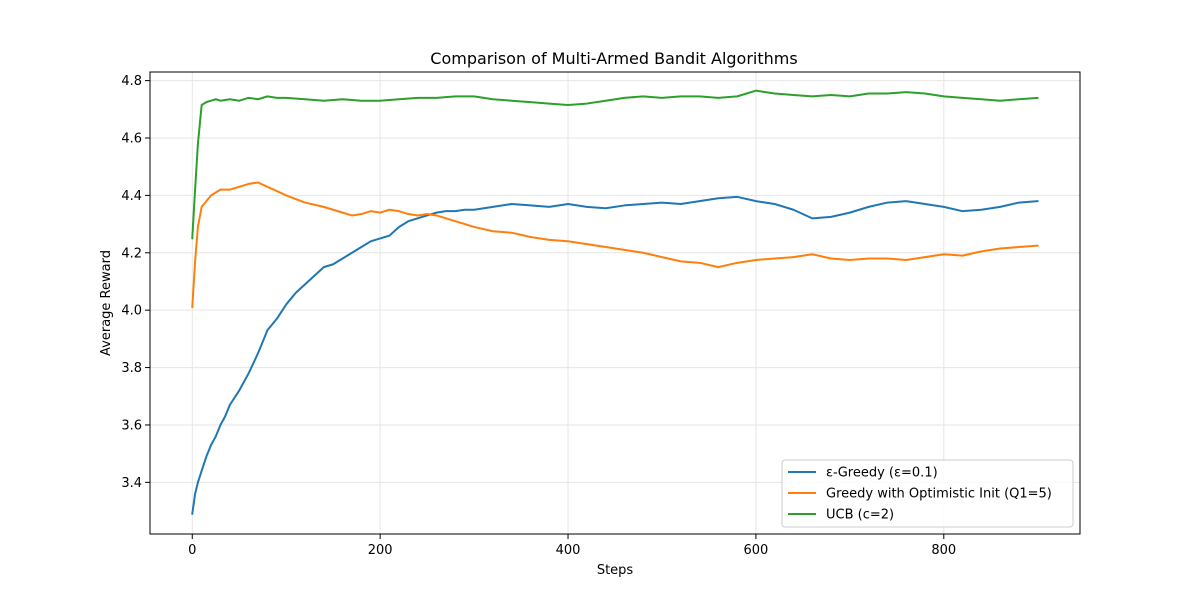 This screenshot has height=600, width=1200. I want to click on y-tick-label: 3.8, so click(131, 368).